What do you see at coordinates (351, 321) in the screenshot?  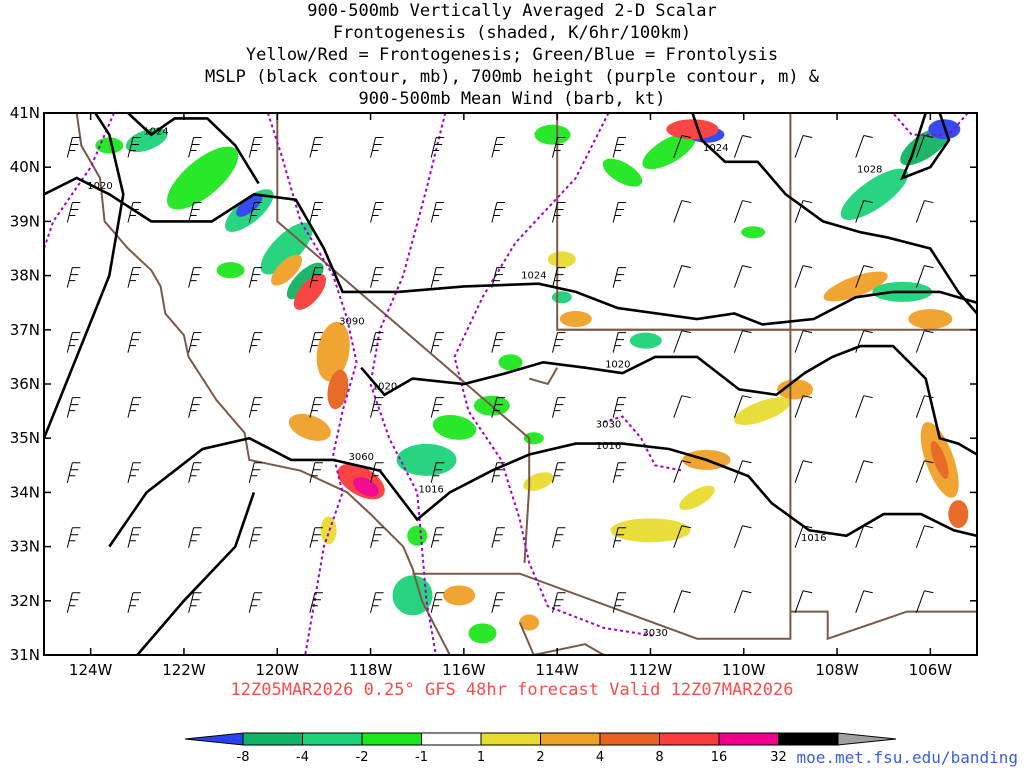 I see `height-label-0: 3090` at bounding box center [351, 321].